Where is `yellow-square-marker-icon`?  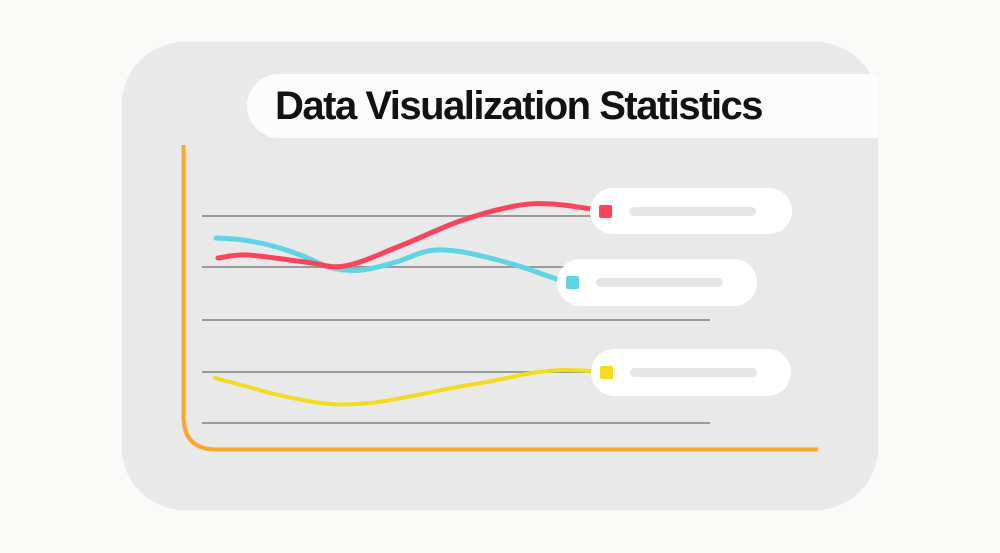
yellow-square-marker-icon is located at coordinates (606, 372).